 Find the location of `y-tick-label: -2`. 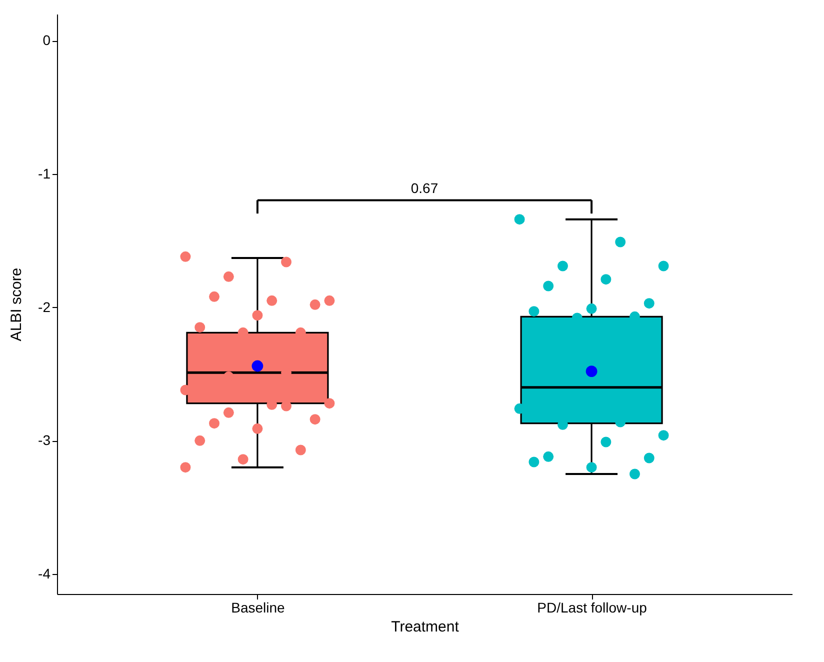

y-tick-label: -2 is located at coordinates (44, 306).